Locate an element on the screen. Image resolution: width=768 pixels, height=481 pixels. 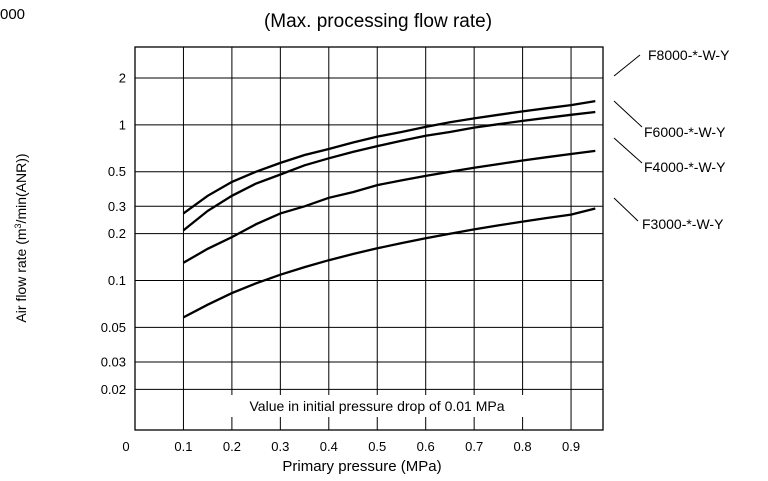
x-tick-layer: 0 0.1 0.2 0.3 0.4 0.5 0.6 0.7 0.8 0.9 is located at coordinates (351, 446).